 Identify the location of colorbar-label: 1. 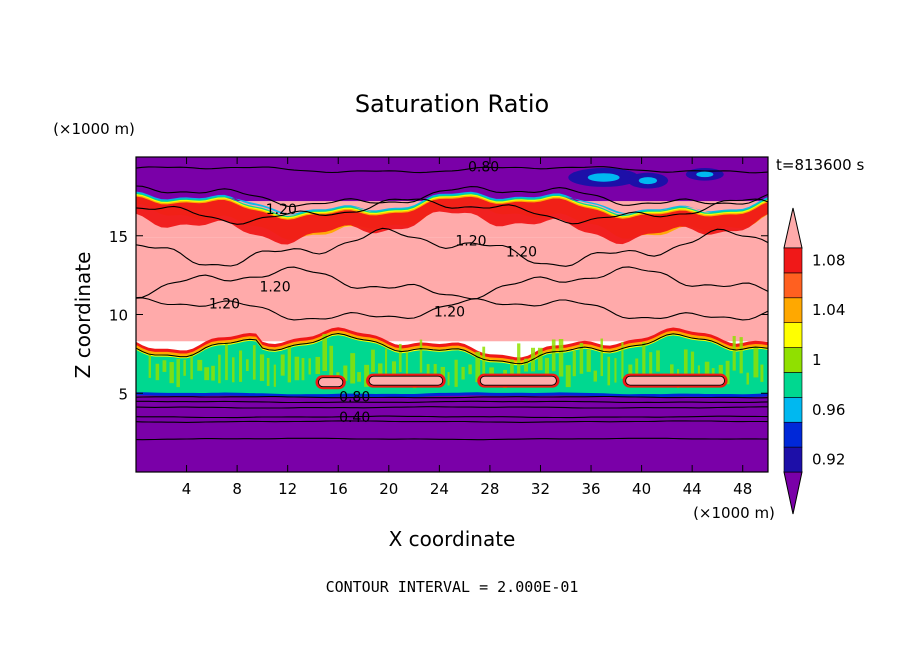
(817, 360).